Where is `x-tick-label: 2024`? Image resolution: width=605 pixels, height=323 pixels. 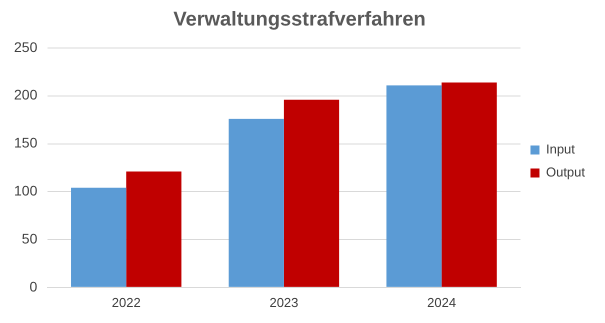 x-tick-label: 2024 is located at coordinates (441, 302).